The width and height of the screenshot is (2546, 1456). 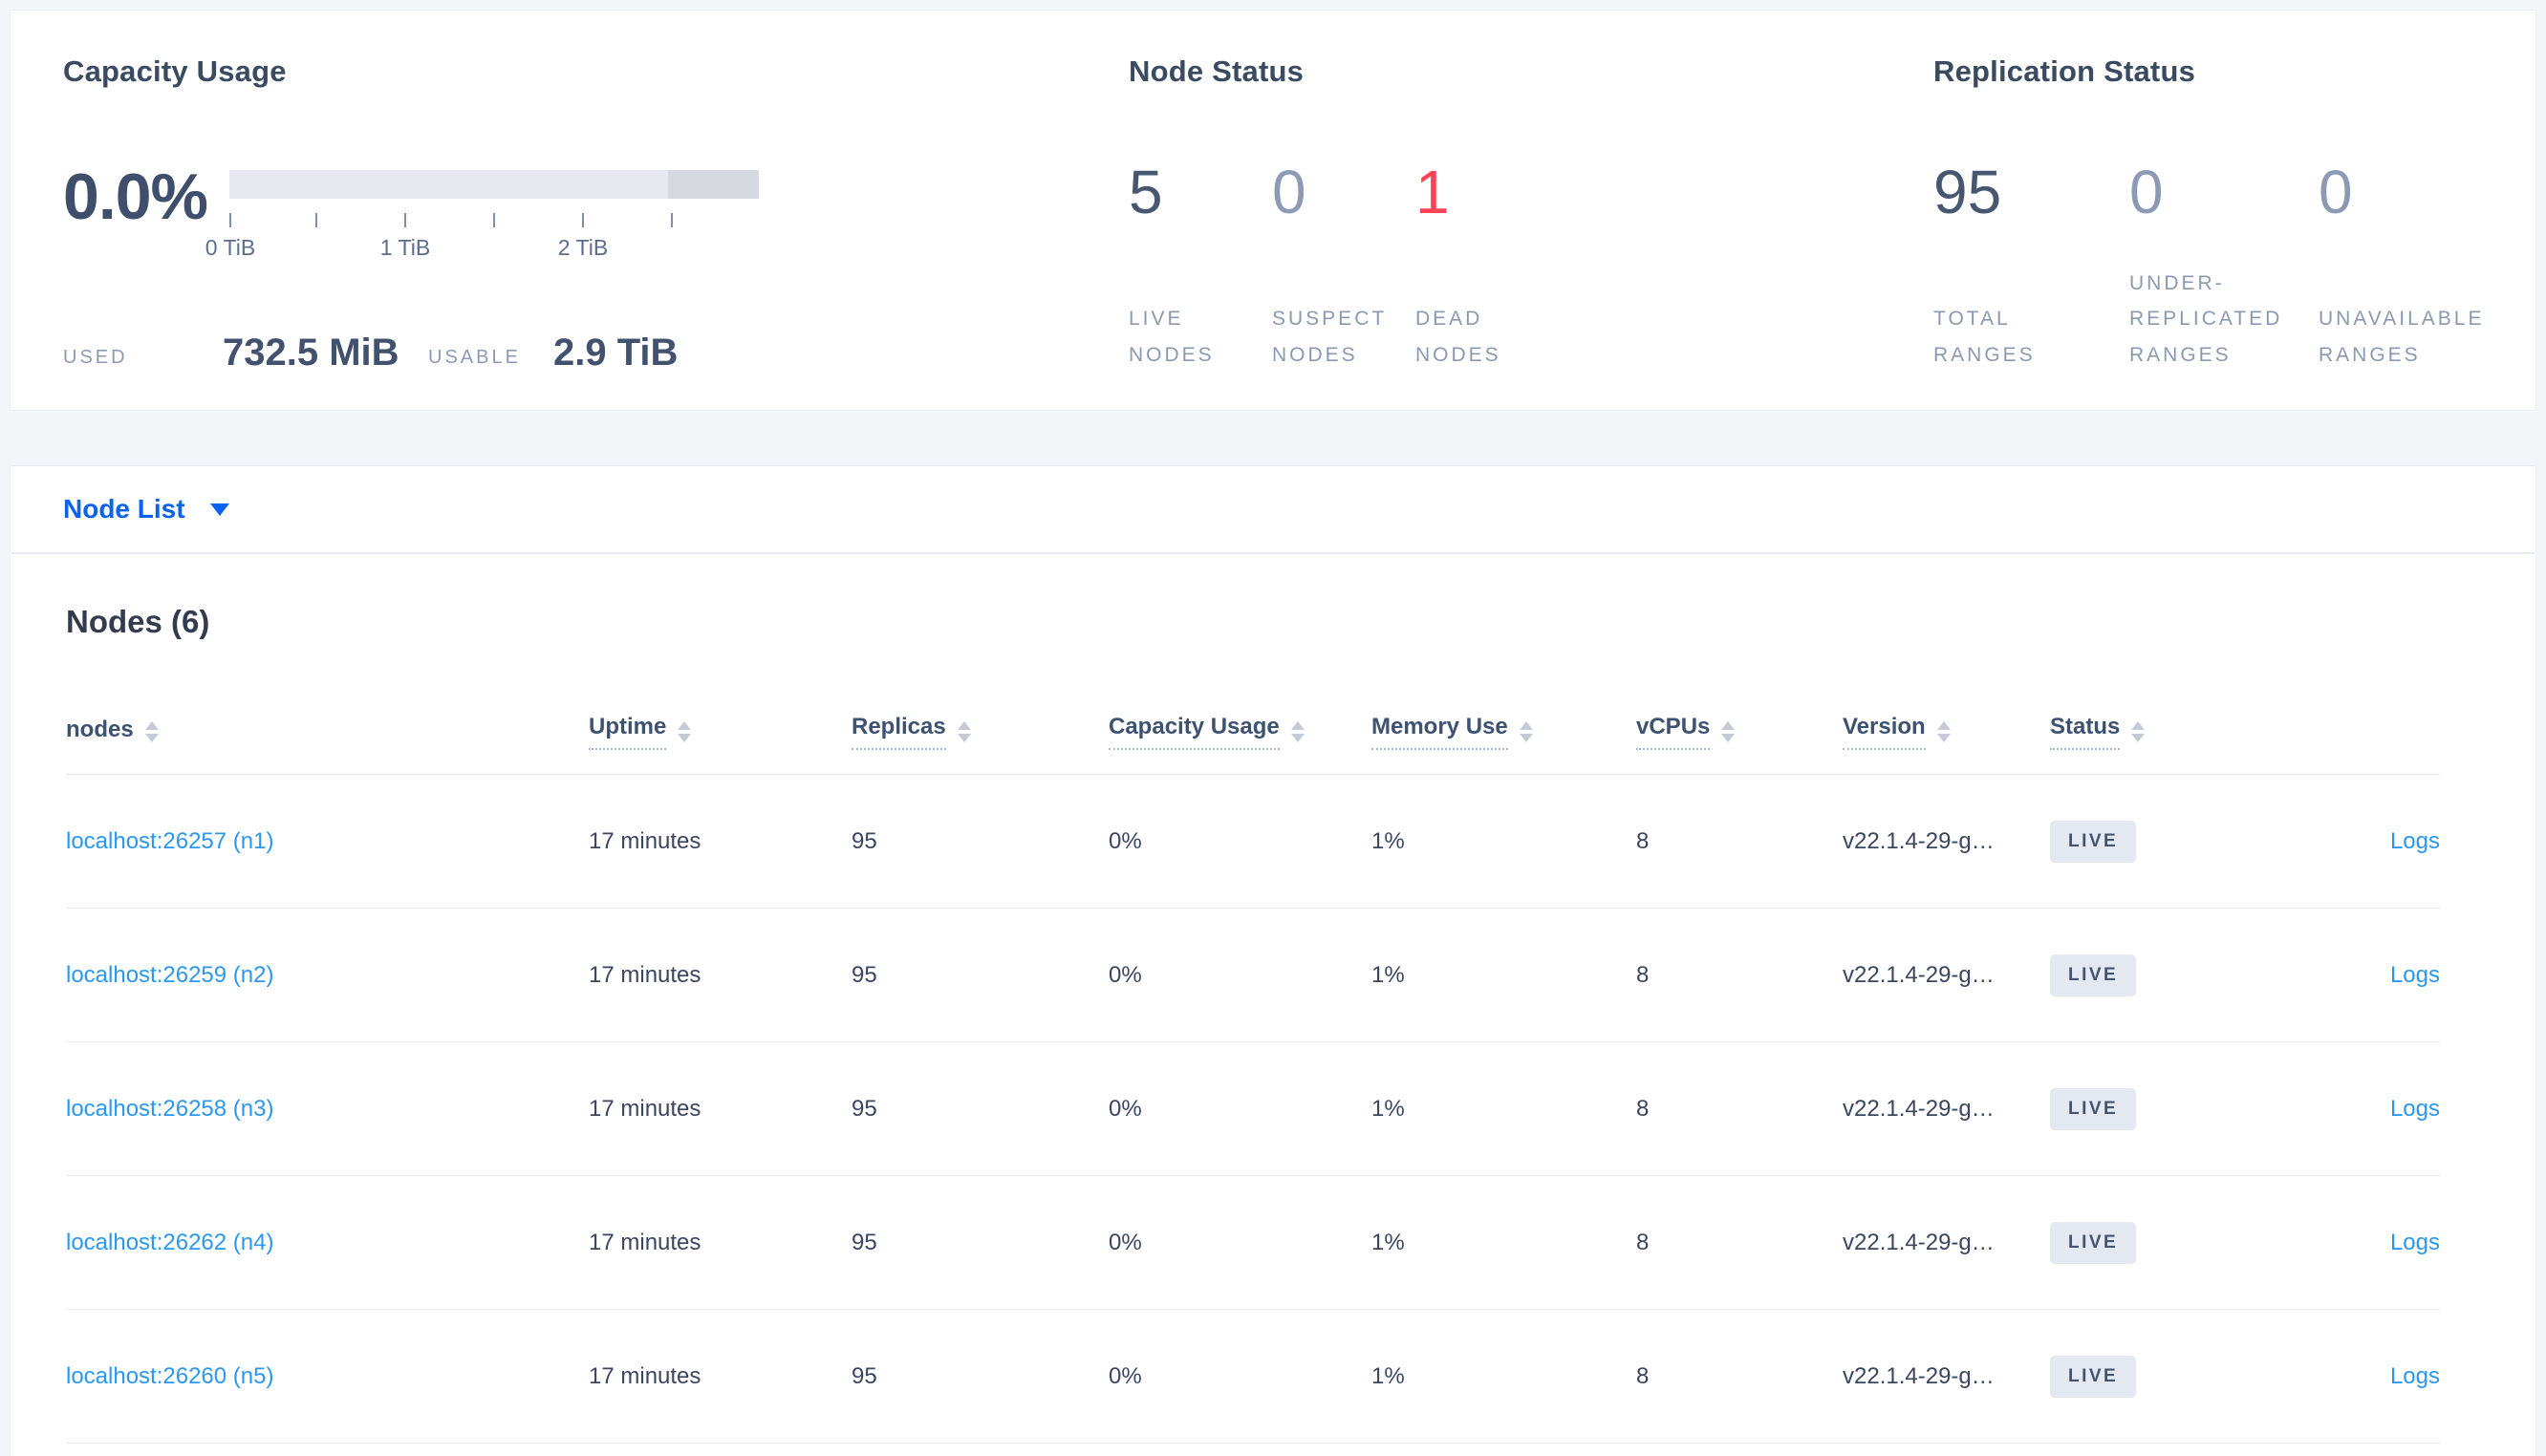 I want to click on nodes-panel-title: Nodes (6), so click(x=138, y=622).